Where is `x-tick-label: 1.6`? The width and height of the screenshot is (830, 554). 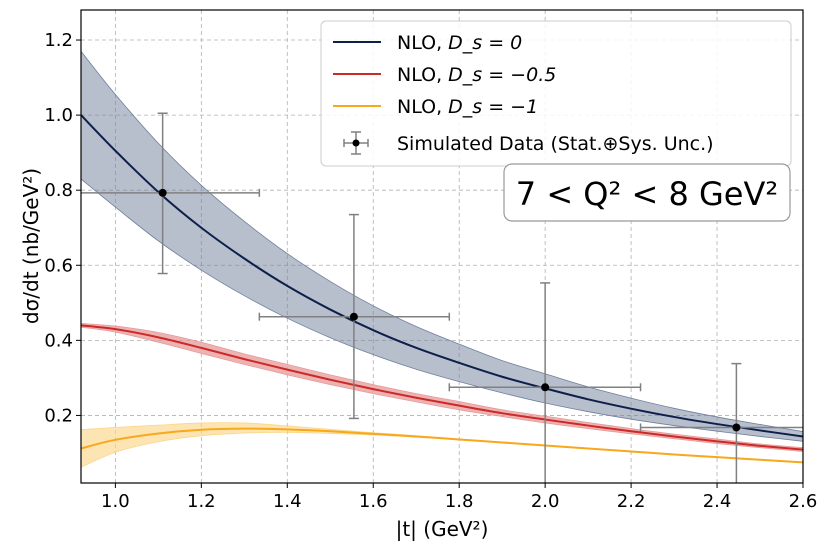
x-tick-label: 1.6 is located at coordinates (373, 501).